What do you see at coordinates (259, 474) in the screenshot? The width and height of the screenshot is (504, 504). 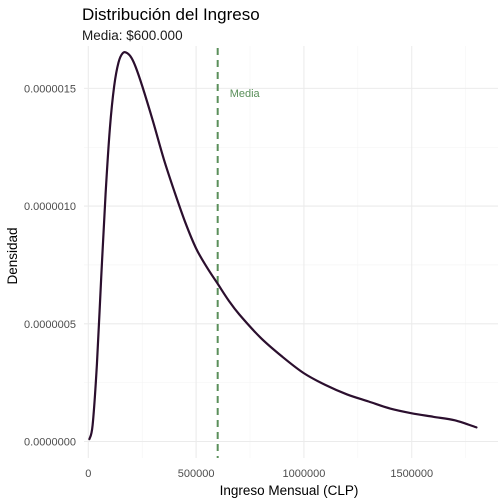 I see `x-axis-ticks: 0 500000 1000000 1500000` at bounding box center [259, 474].